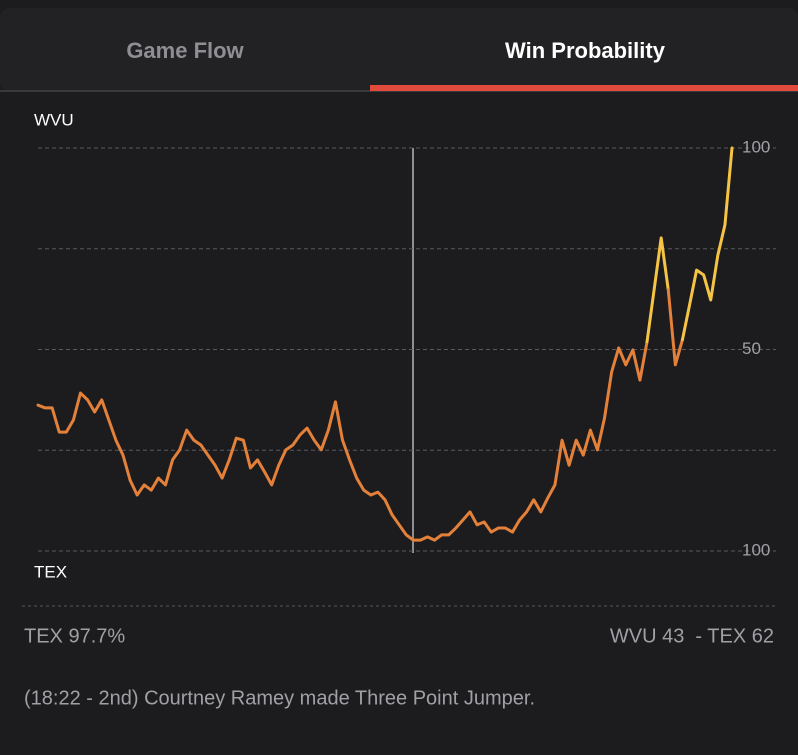 The height and width of the screenshot is (755, 798). I want to click on tab-active: Win Probability, so click(585, 50).